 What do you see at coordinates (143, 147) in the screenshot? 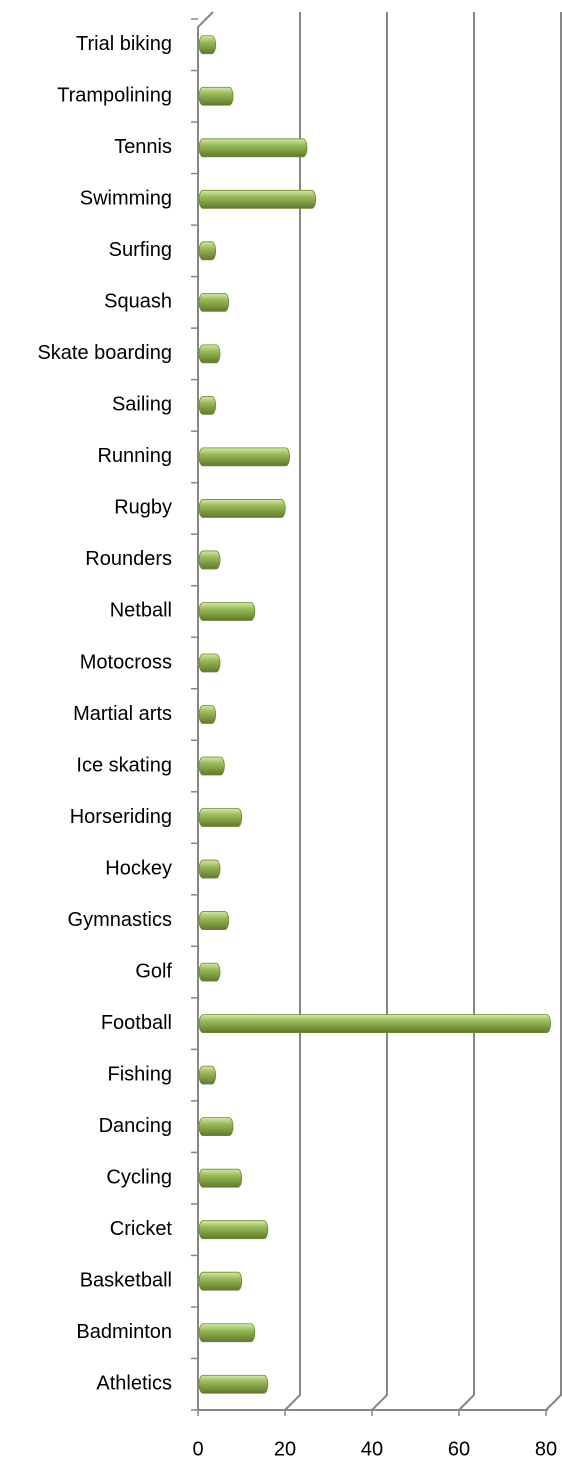
I see `y-tick-label: Tennis` at bounding box center [143, 147].